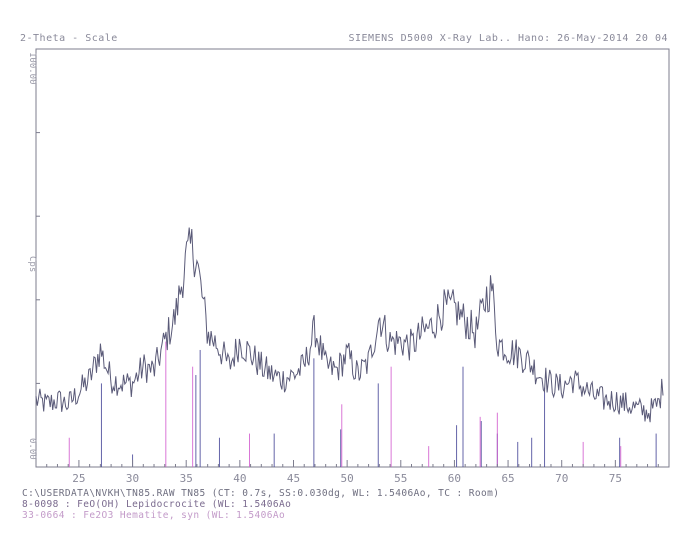 Image resolution: width=700 pixels, height=538 pixels. I want to click on x-tick-label: 50, so click(347, 478).